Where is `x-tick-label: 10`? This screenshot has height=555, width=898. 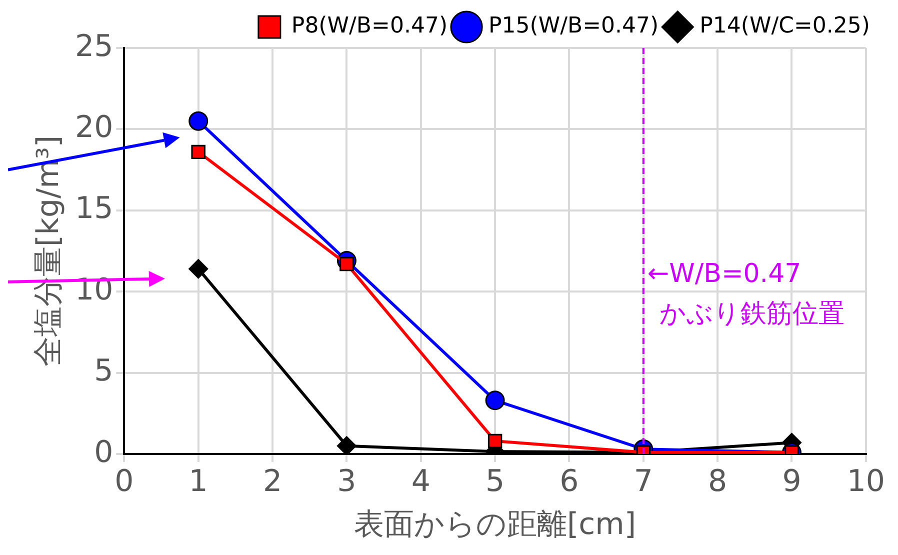
x-tick-label: 10 is located at coordinates (866, 481).